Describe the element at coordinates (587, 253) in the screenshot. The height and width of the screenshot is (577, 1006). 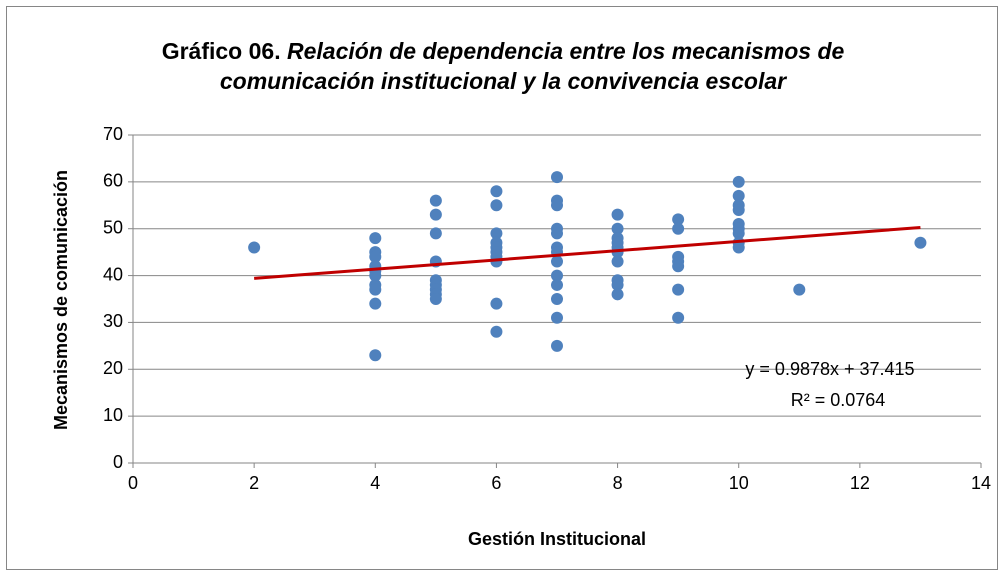
I see `trendline` at that location.